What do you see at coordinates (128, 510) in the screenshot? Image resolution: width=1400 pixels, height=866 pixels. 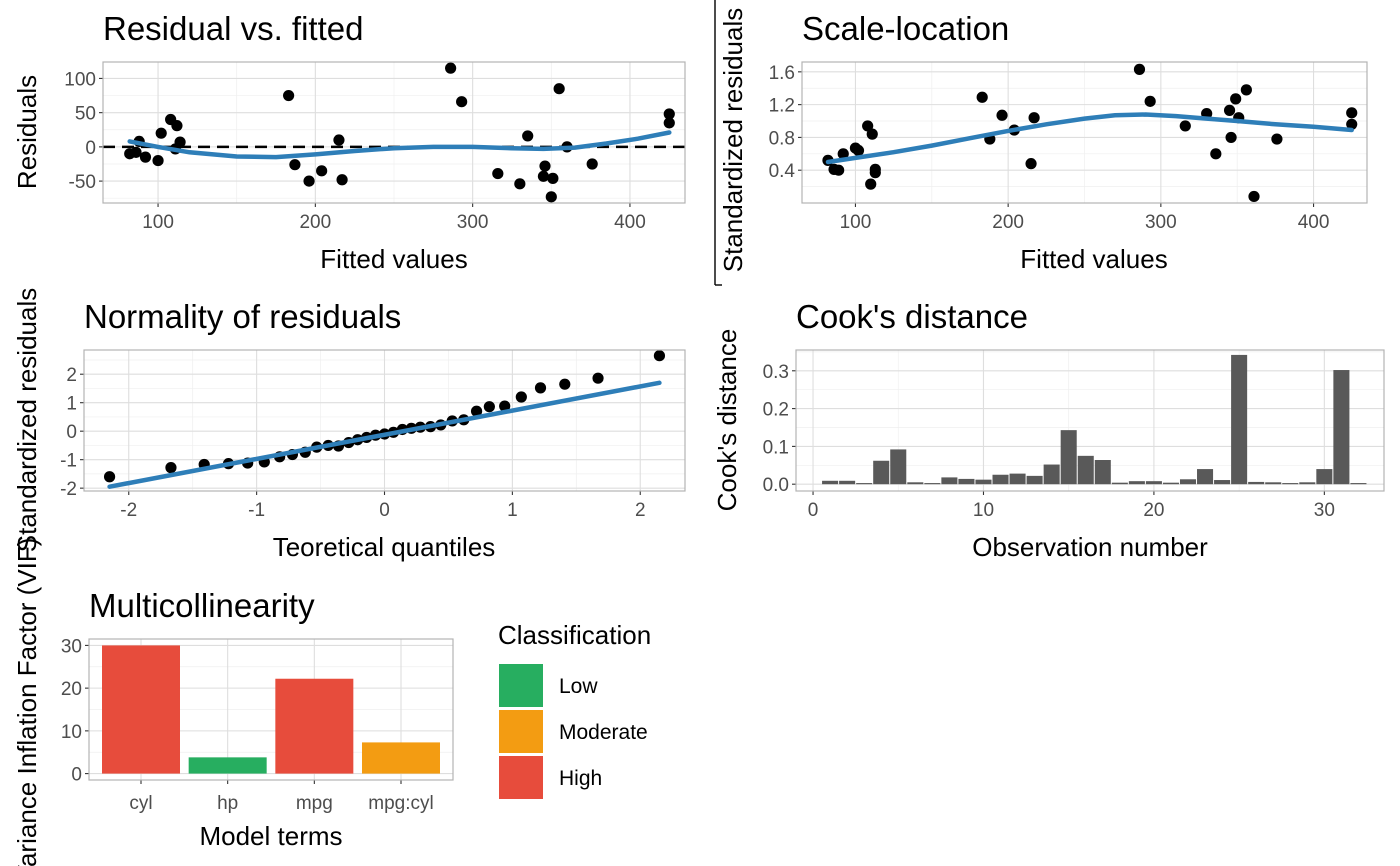 I see `x-tick-label: -2` at bounding box center [128, 510].